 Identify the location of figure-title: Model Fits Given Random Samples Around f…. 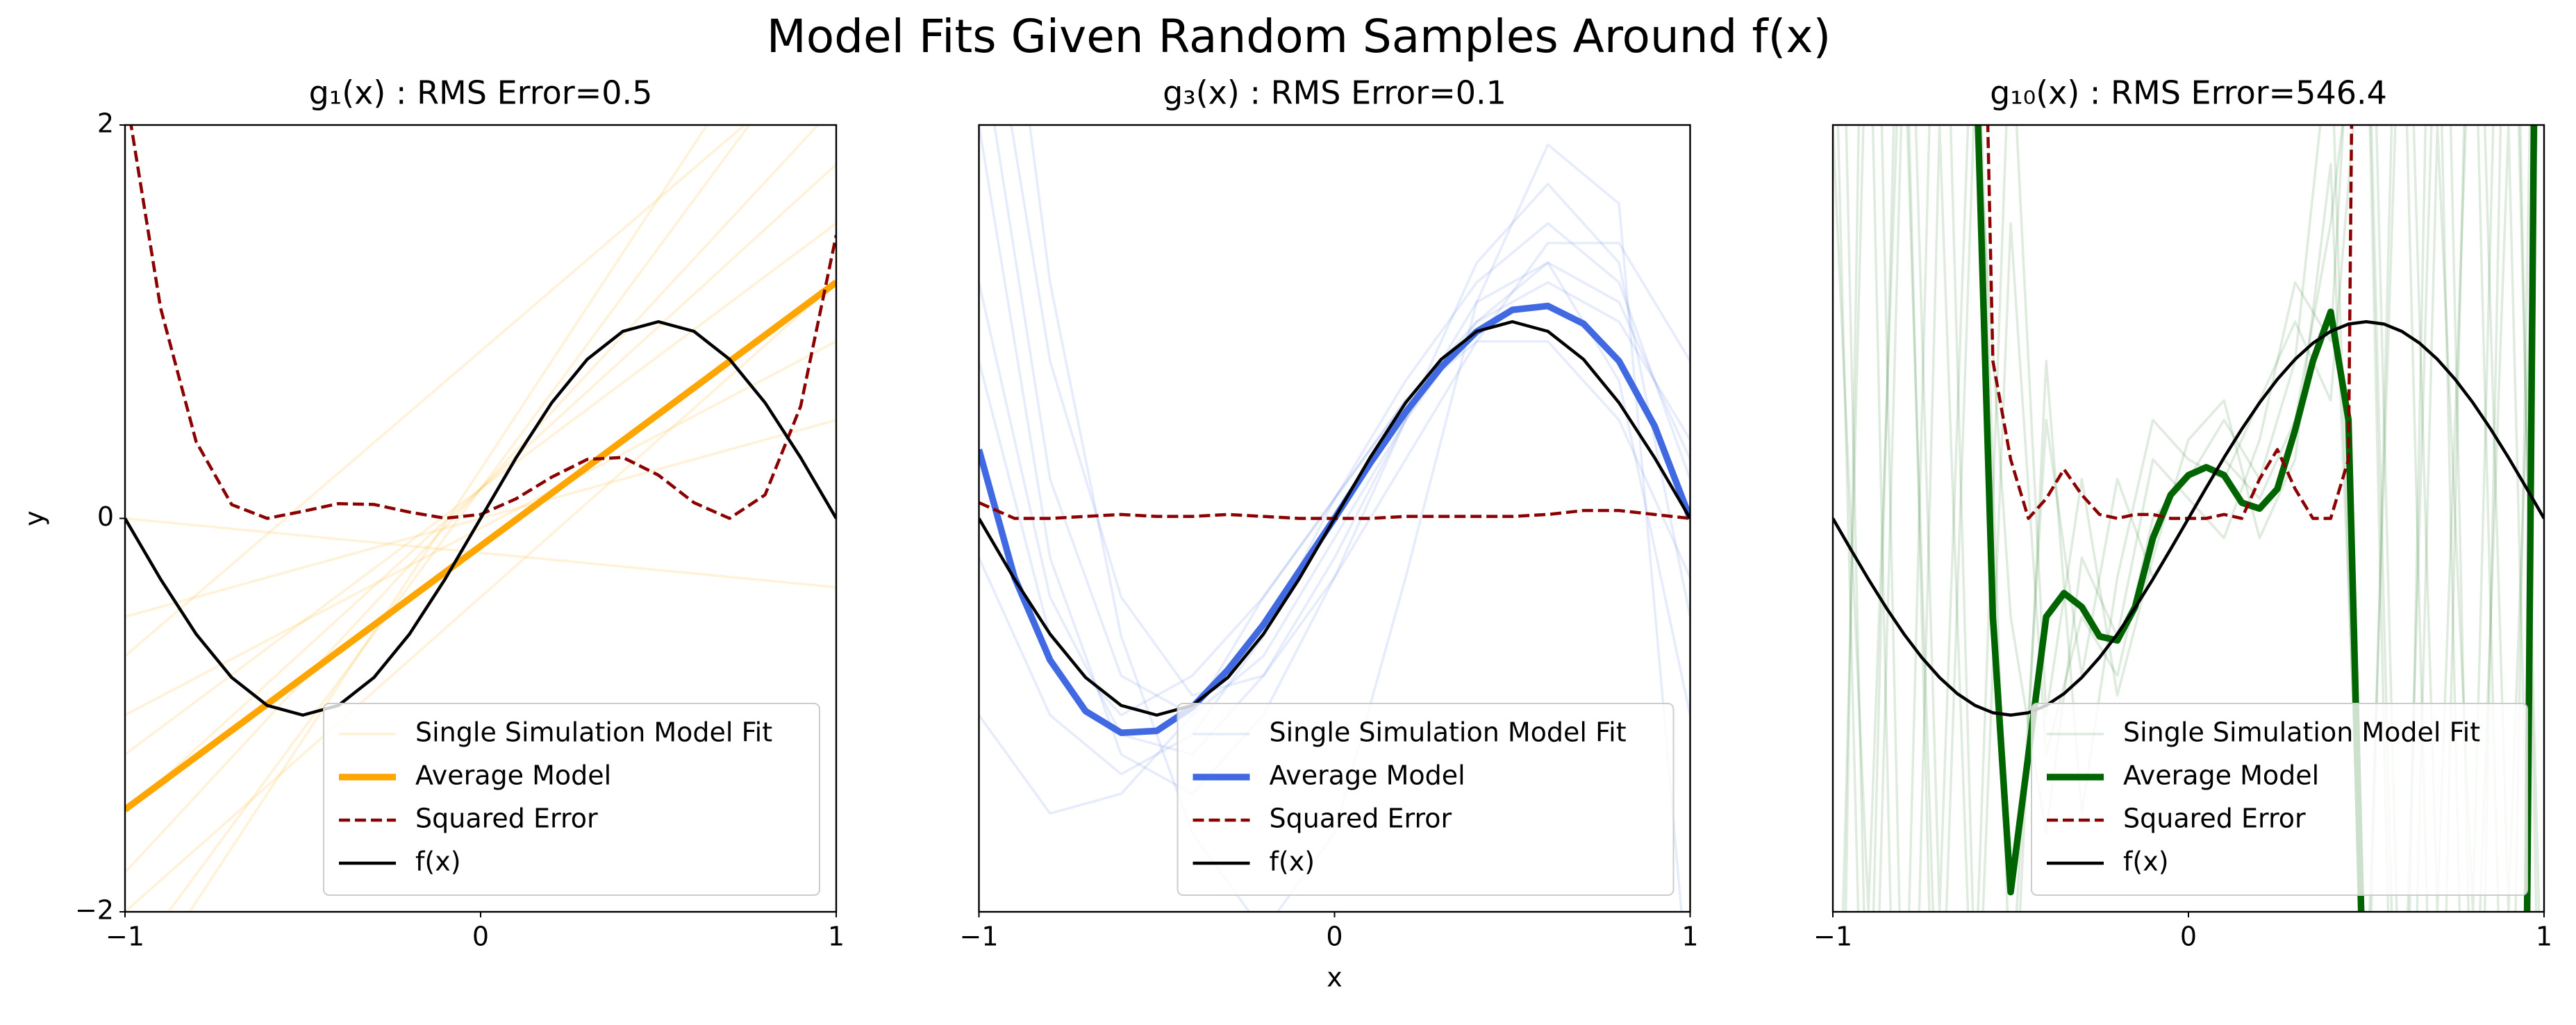
(1299, 36).